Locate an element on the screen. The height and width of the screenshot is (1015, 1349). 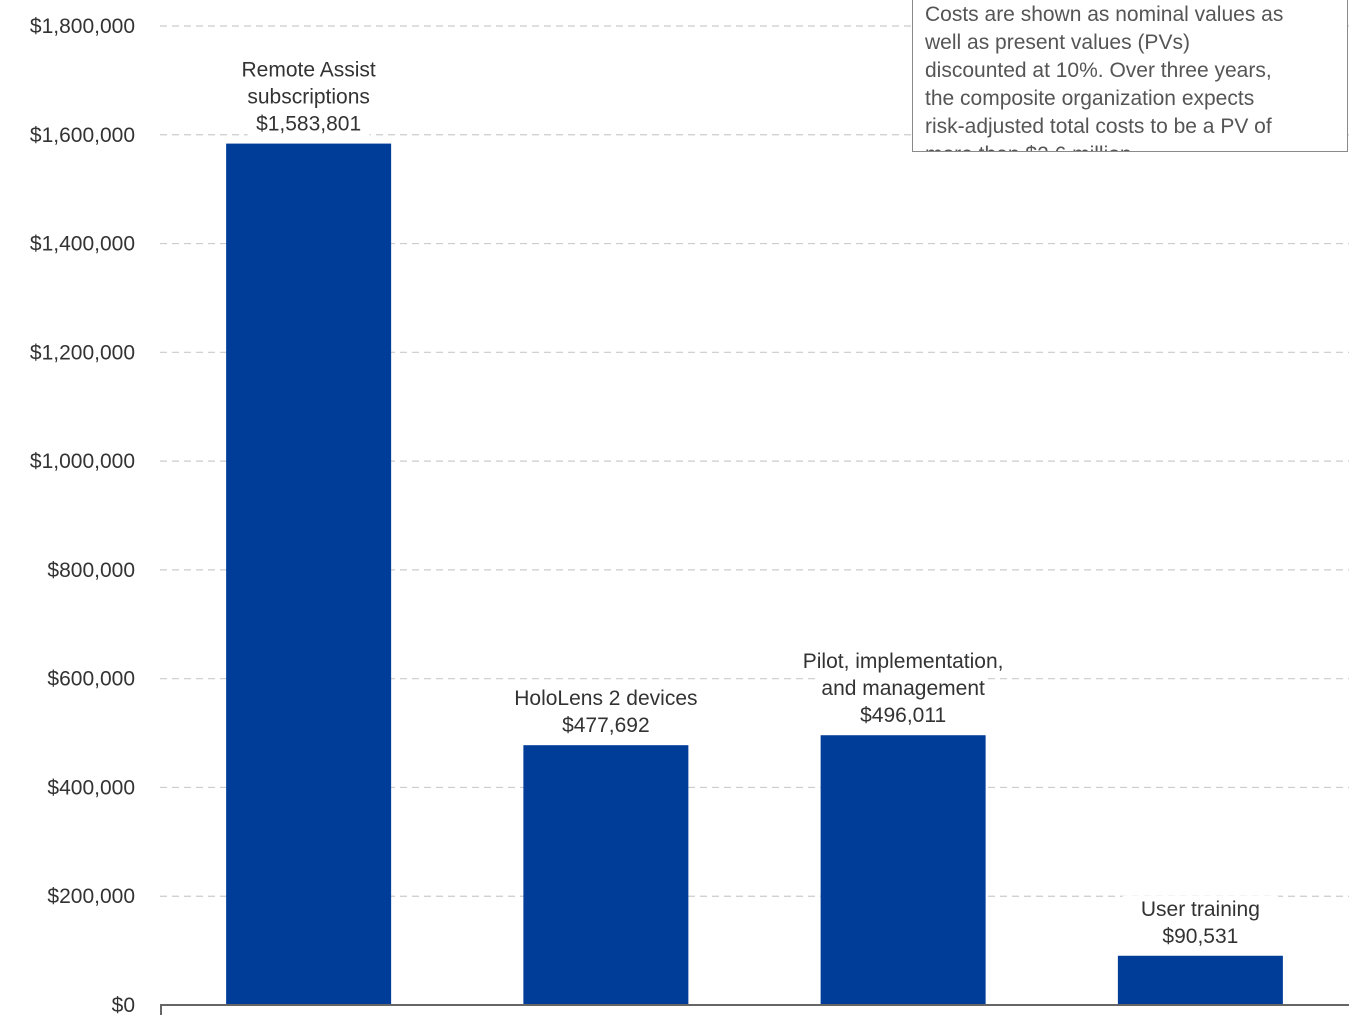
callout-line: well as present values (PVs) is located at coordinates (1130, 43).